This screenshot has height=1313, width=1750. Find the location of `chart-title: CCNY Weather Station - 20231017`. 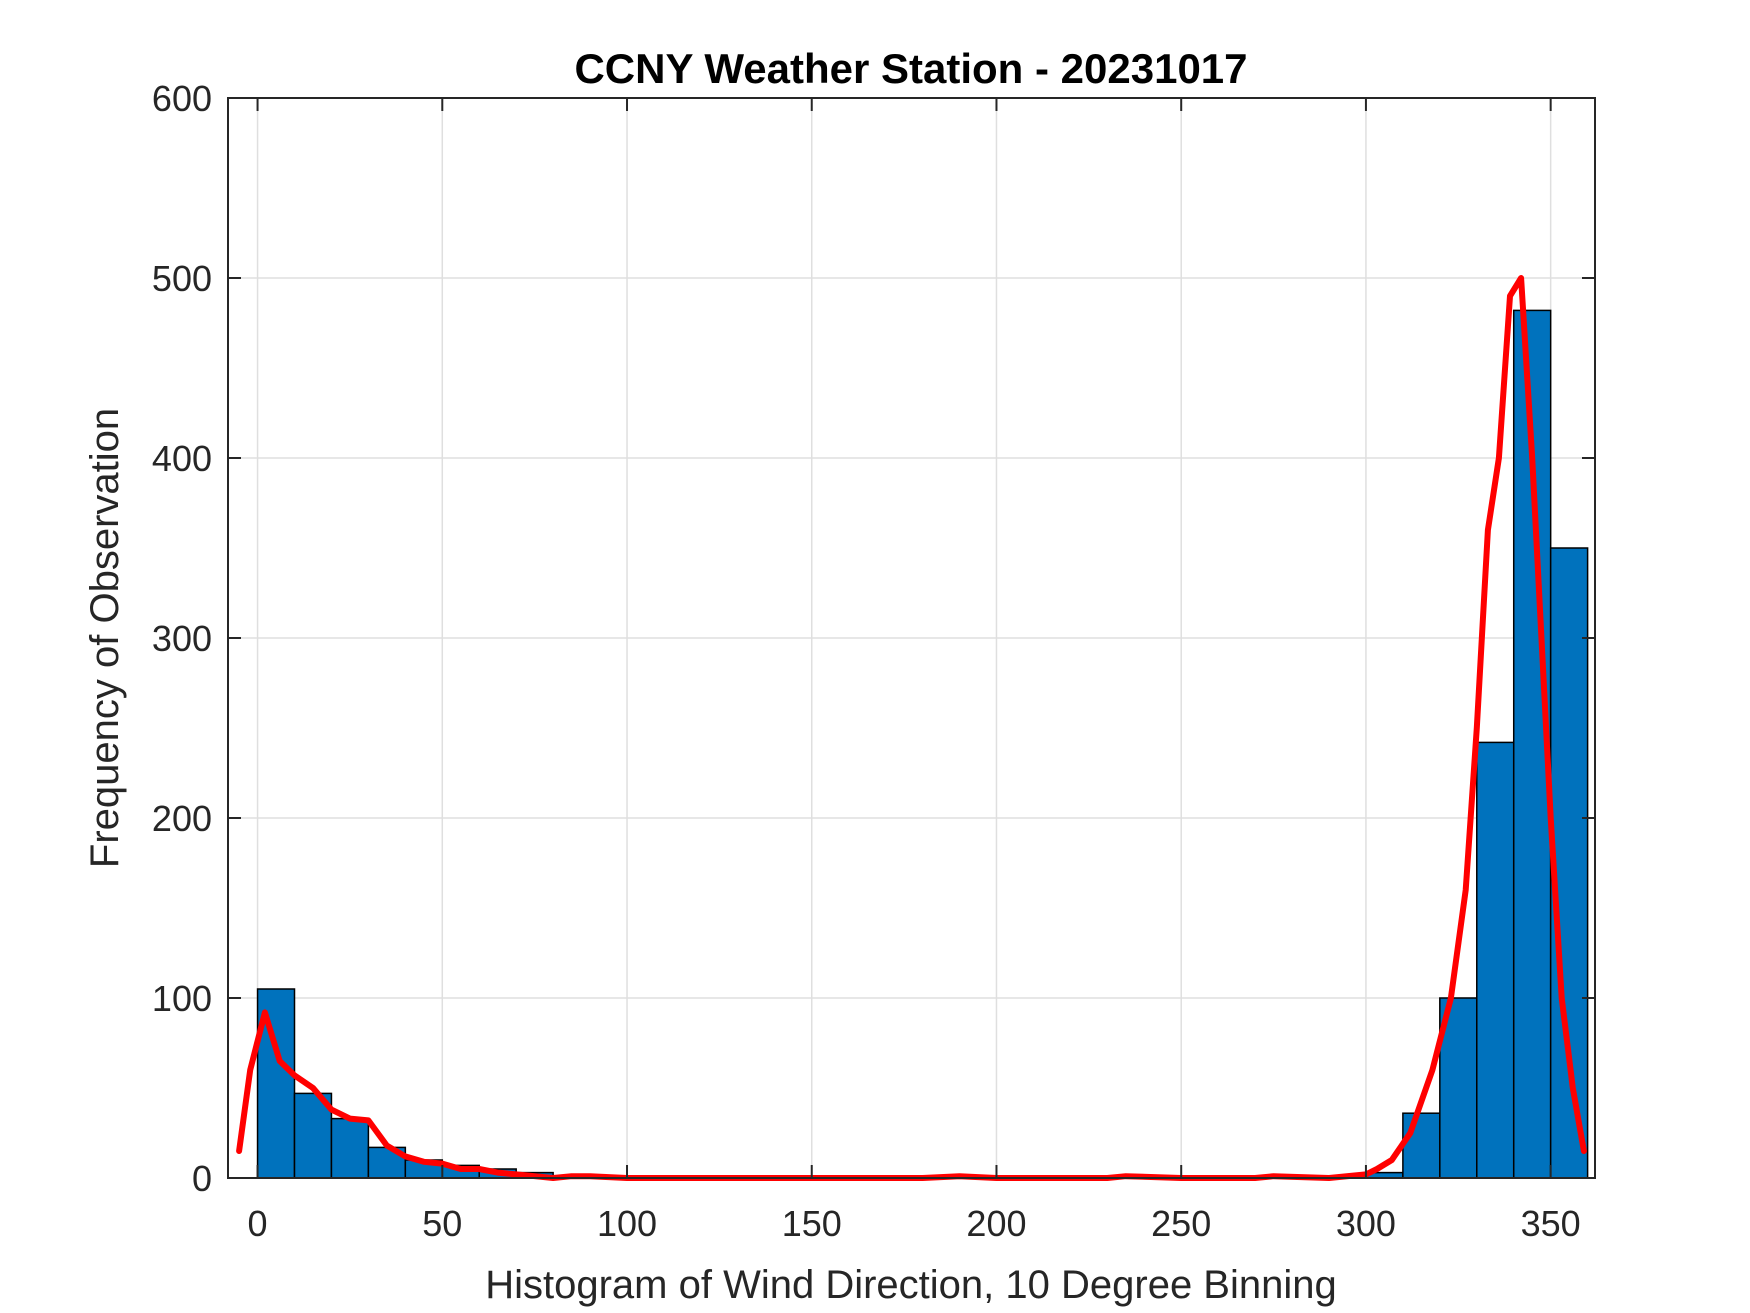

chart-title: CCNY Weather Station - 20231017 is located at coordinates (910, 68).